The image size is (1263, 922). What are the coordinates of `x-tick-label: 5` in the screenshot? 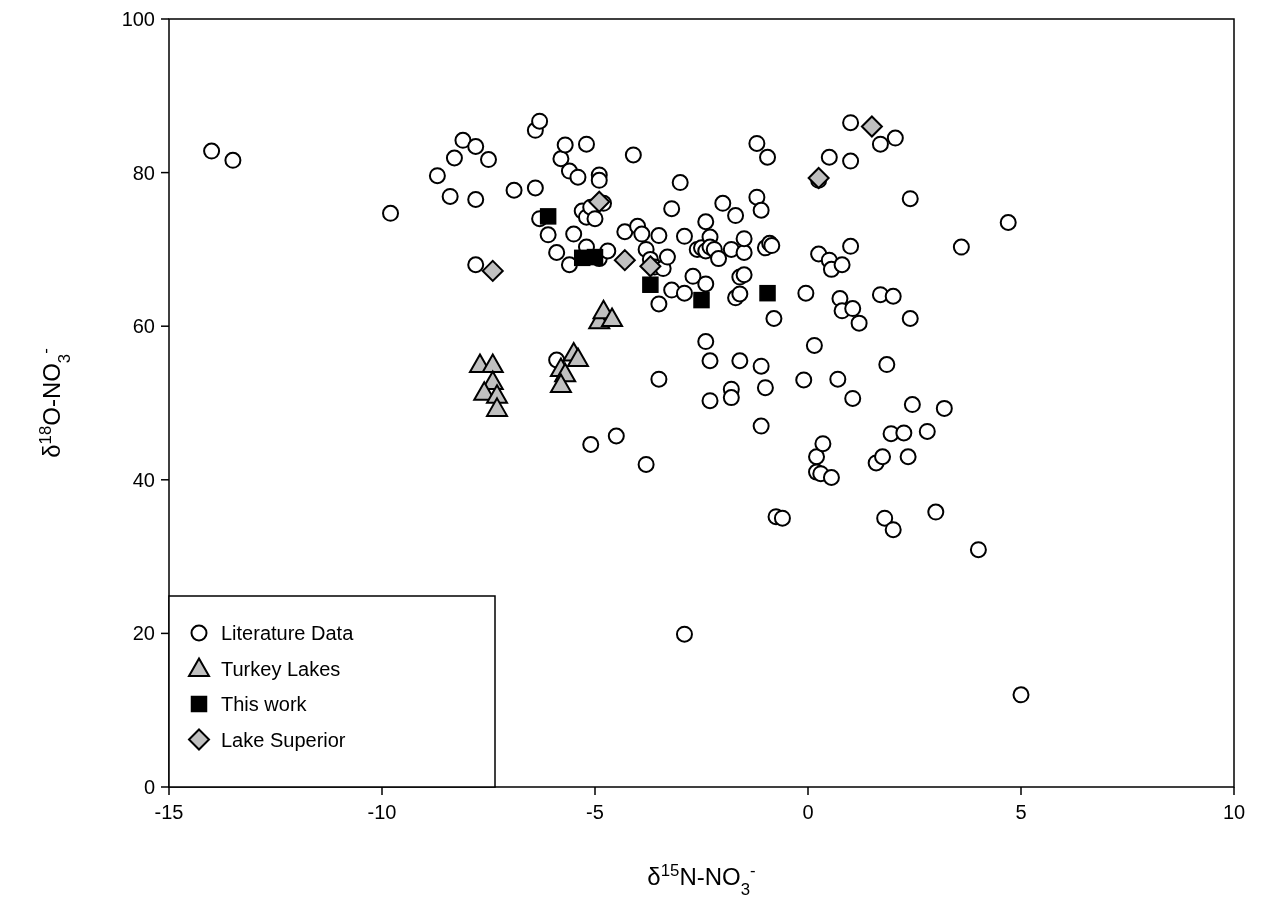 It's located at (1021, 812).